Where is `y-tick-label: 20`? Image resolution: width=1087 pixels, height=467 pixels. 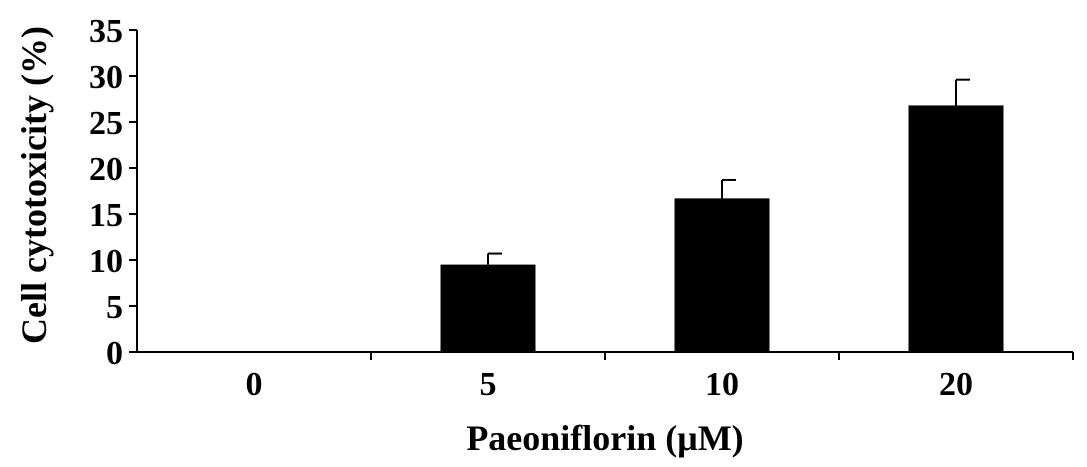
y-tick-label: 20 is located at coordinates (106, 169).